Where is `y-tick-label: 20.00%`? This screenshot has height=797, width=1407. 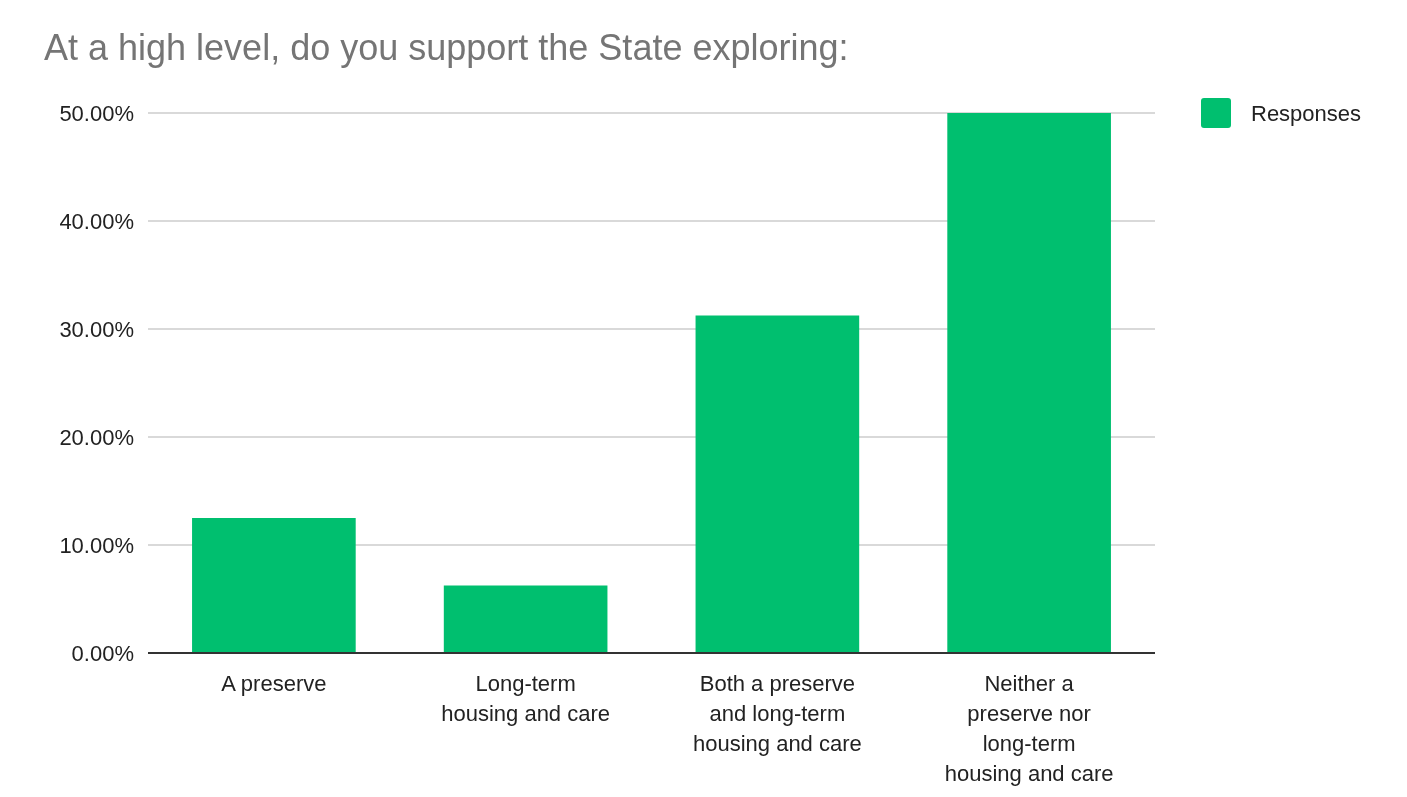
y-tick-label: 20.00% is located at coordinates (96, 437).